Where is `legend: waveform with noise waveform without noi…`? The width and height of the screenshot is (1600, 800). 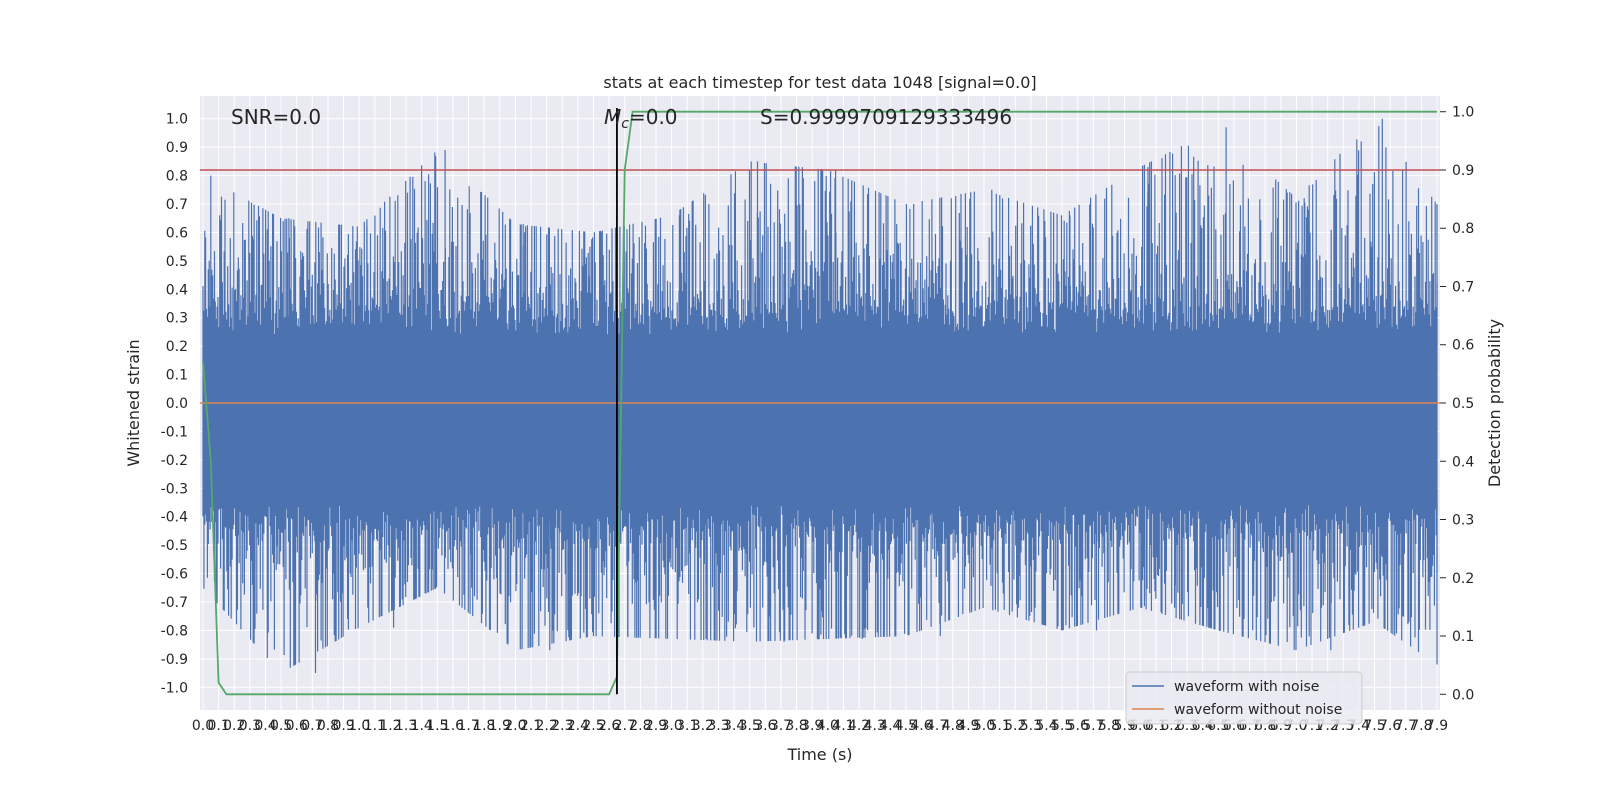 legend: waveform with noise waveform without noi… is located at coordinates (1244, 698).